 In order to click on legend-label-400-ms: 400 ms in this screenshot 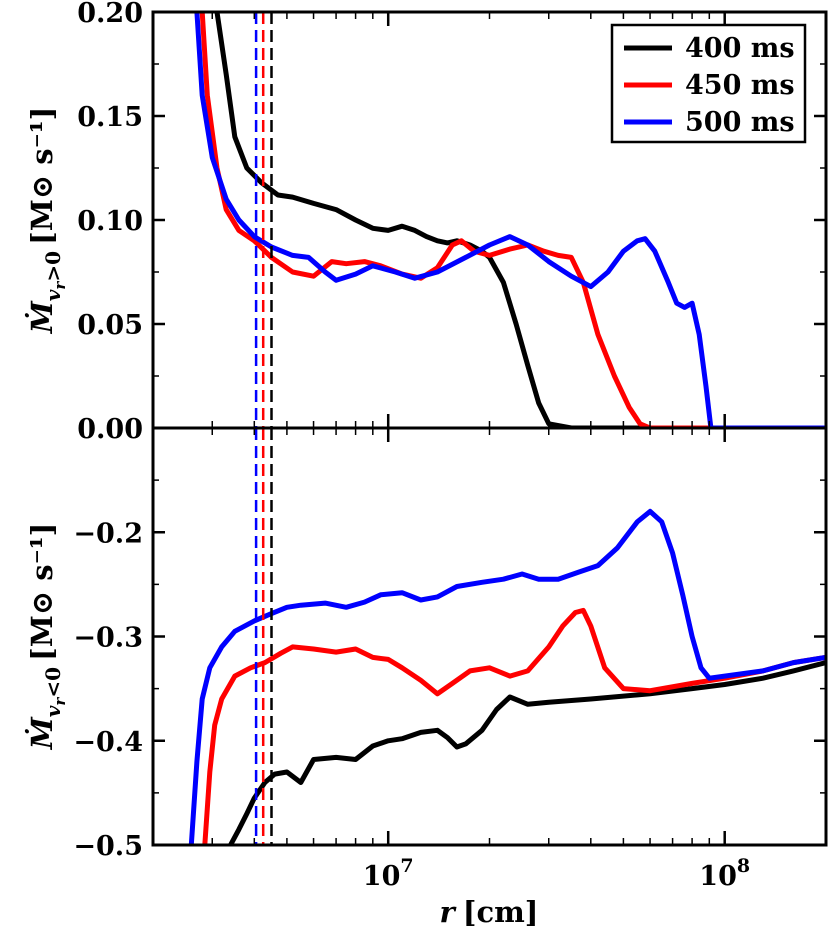, I will do `click(740, 48)`.